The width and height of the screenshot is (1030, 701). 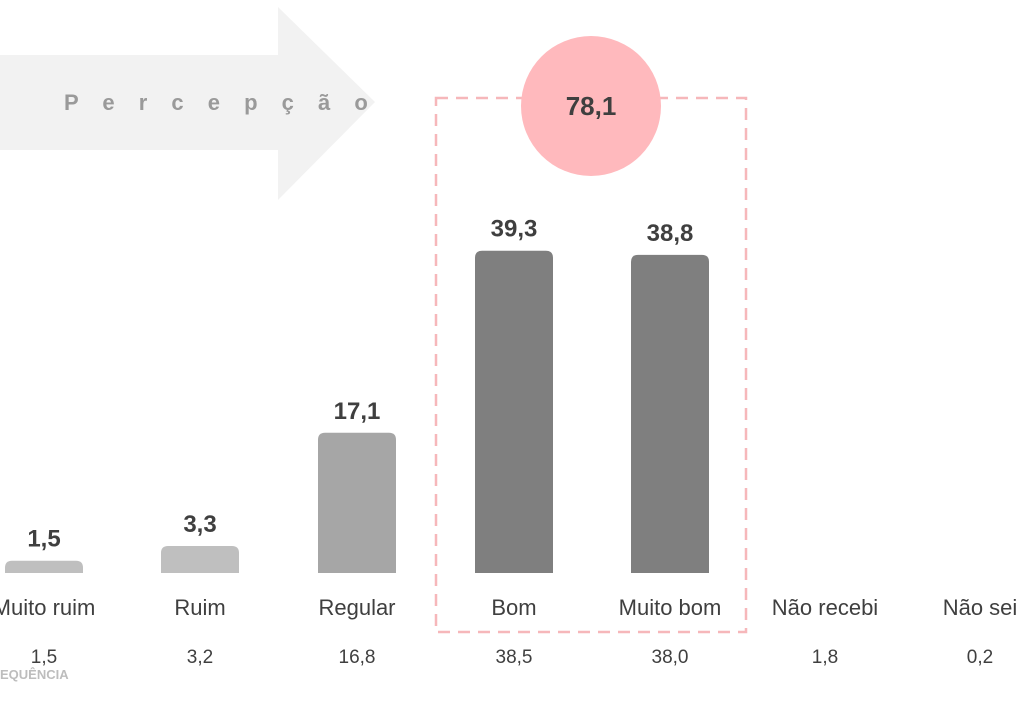 What do you see at coordinates (514, 229) in the screenshot?
I see `value-label-bom: 39,3` at bounding box center [514, 229].